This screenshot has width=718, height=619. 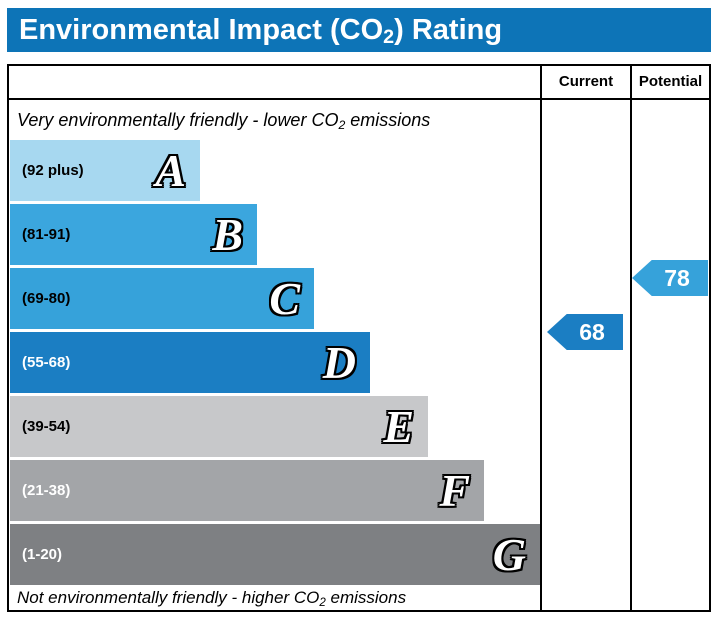 What do you see at coordinates (322, 602) in the screenshot?
I see `bottom-note-subscript: 2` at bounding box center [322, 602].